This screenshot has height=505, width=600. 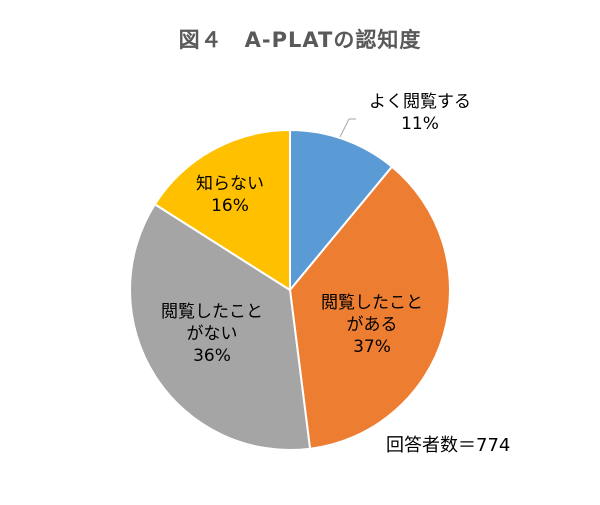 I want to click on slice-label-3: 閲覧したことがない 36%, so click(x=212, y=334).